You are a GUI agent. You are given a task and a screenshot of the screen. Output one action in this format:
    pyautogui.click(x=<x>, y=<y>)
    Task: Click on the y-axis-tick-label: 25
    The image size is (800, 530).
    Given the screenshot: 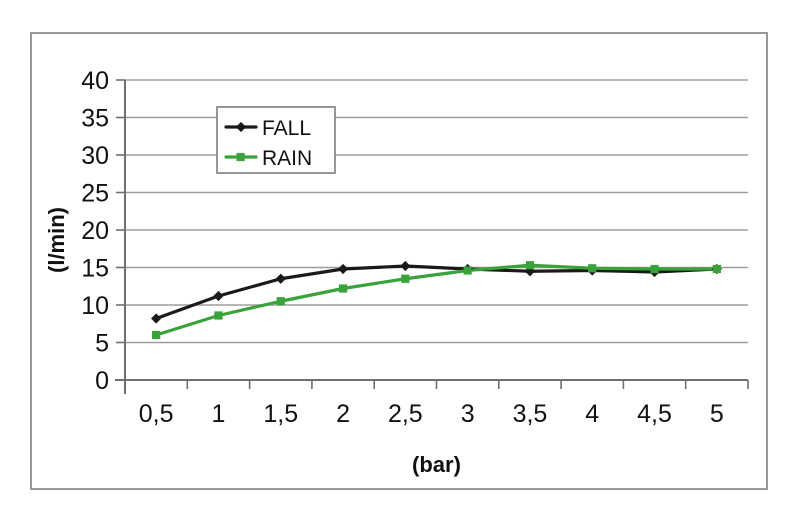 What is the action you would take?
    pyautogui.click(x=95, y=194)
    